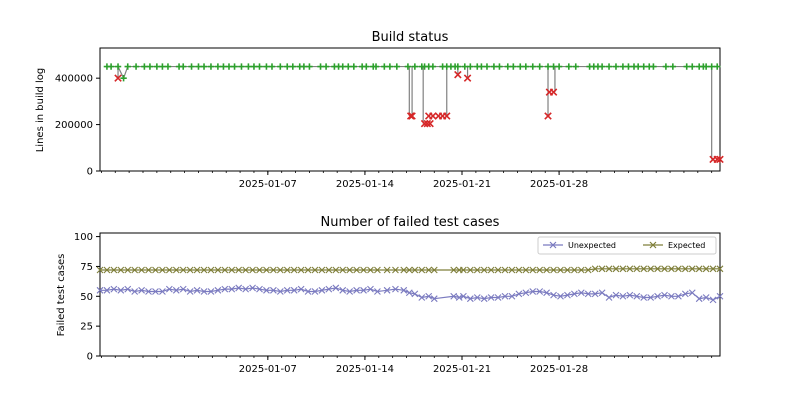 Image resolution: width=800 pixels, height=400 pixels. Describe the element at coordinates (74, 125) in the screenshot. I see `y-tick-label: 200000` at that location.